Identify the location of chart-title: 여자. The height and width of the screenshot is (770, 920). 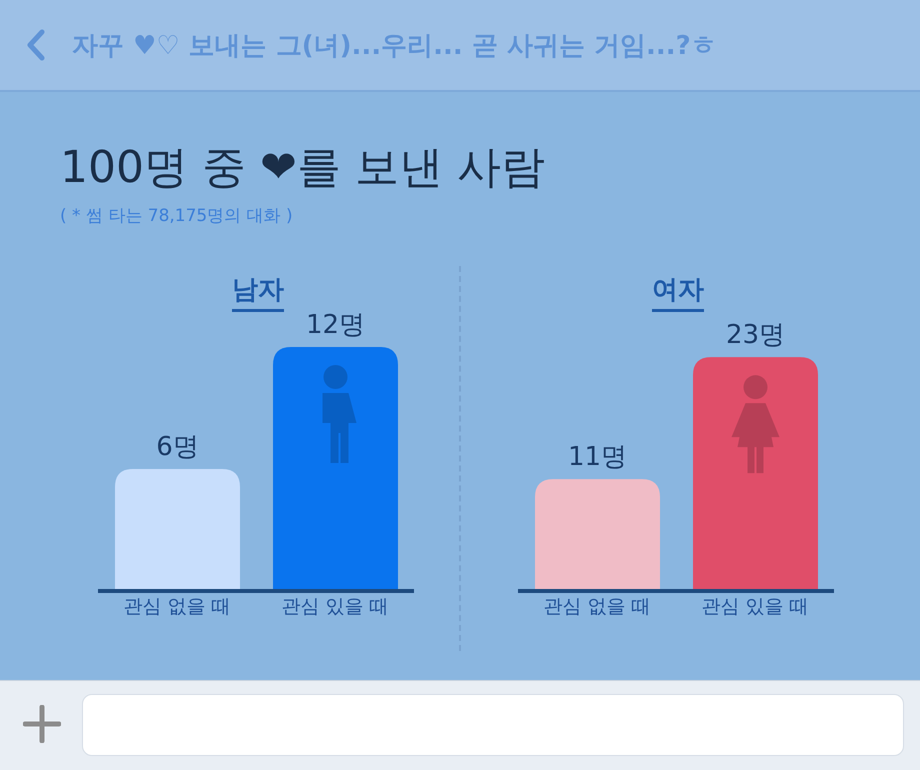
(678, 293).